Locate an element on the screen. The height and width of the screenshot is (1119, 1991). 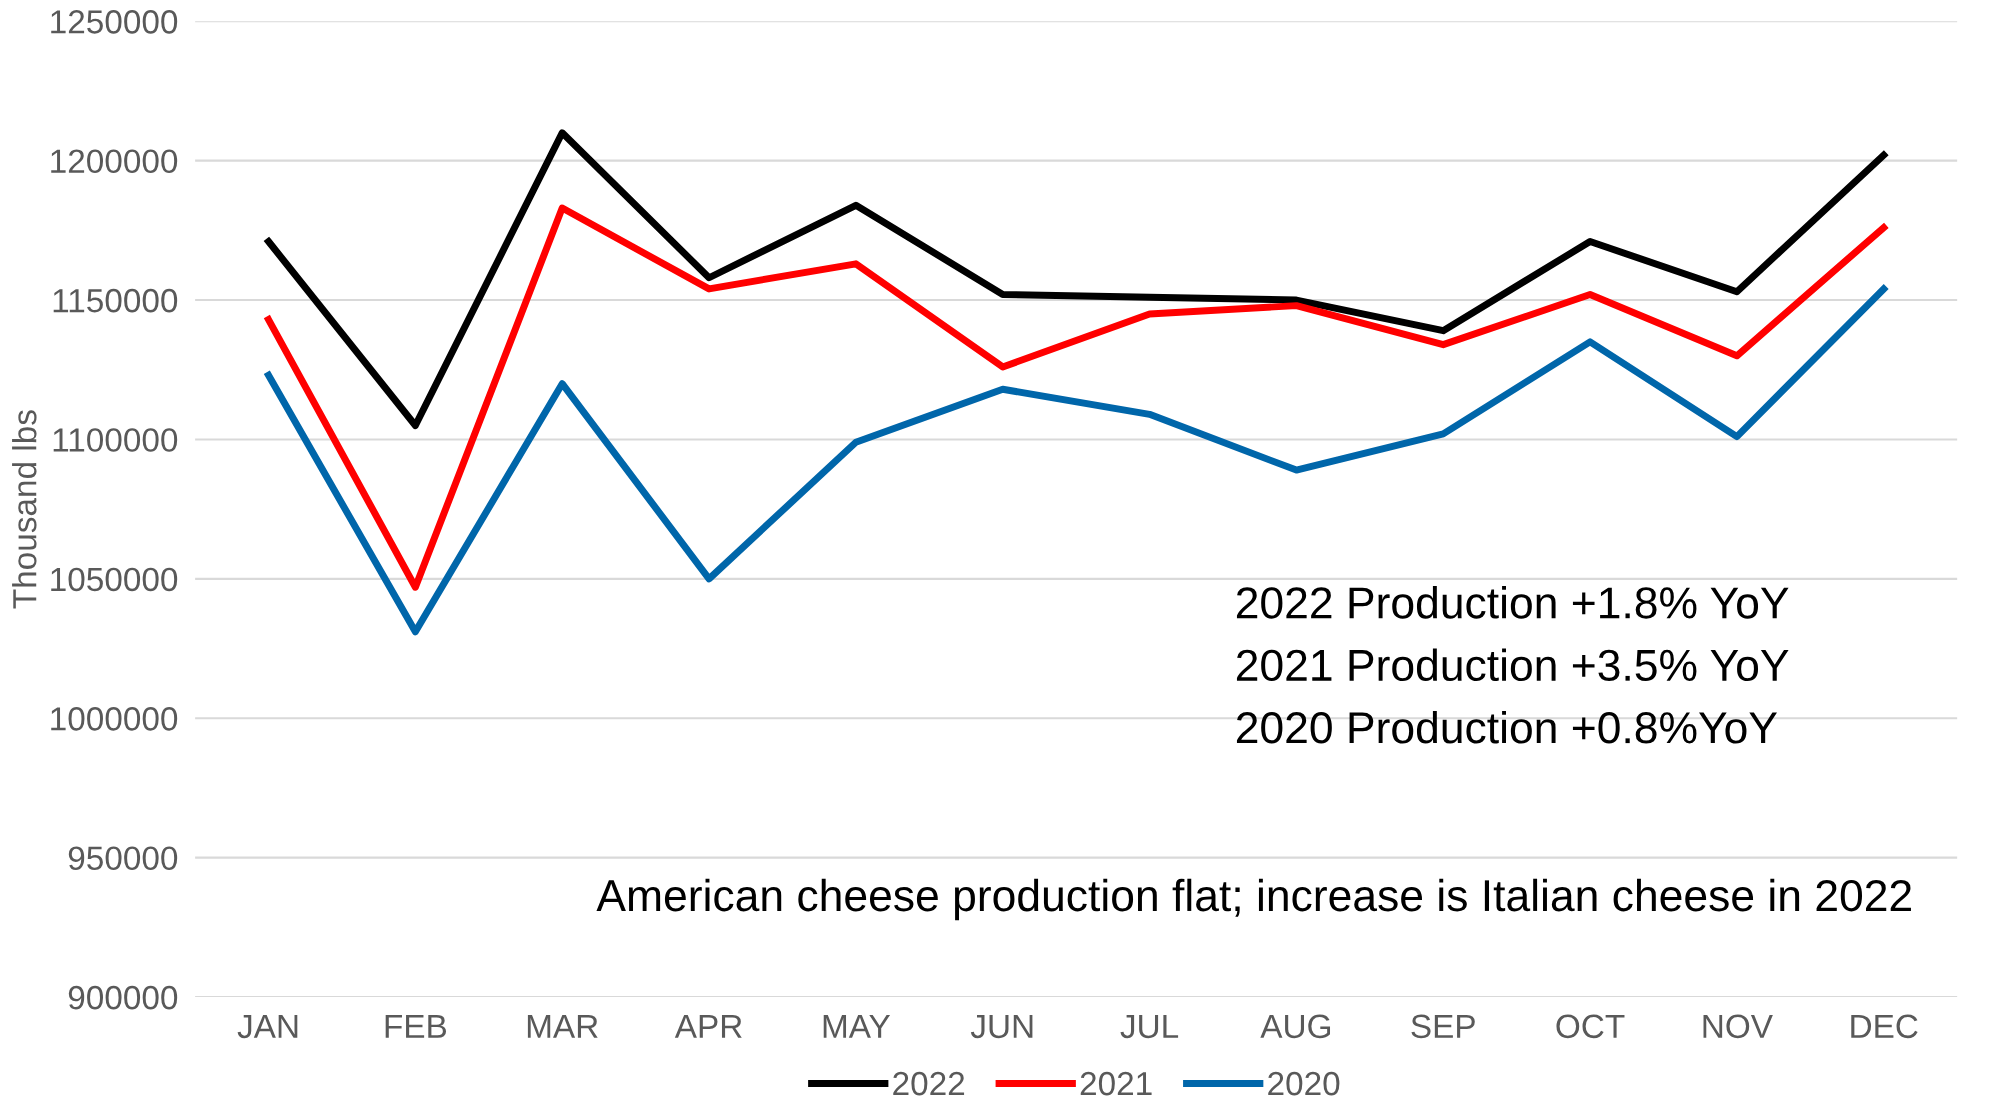
y-tick-label: 1150000 is located at coordinates (115, 300).